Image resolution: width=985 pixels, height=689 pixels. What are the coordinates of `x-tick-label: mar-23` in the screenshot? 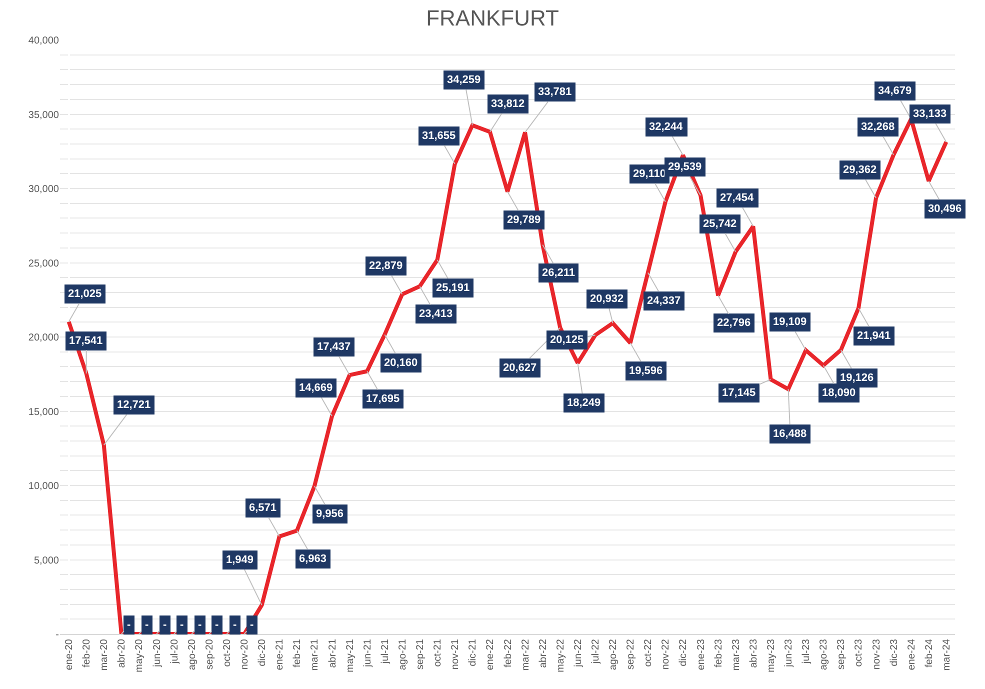 It's located at (736, 654).